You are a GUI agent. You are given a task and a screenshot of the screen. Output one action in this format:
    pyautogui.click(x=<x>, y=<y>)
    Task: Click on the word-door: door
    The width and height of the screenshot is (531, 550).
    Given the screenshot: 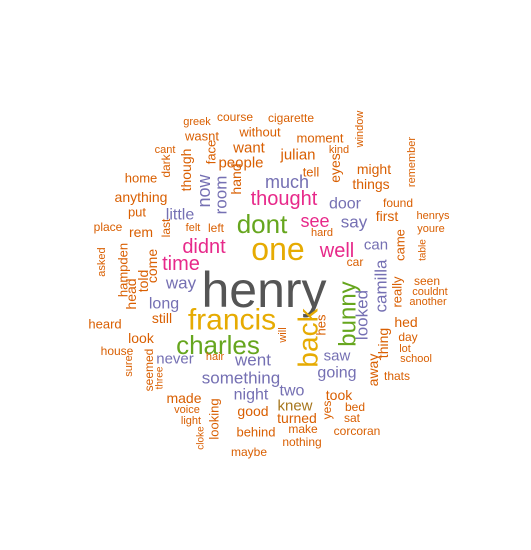 What is the action you would take?
    pyautogui.click(x=345, y=204)
    